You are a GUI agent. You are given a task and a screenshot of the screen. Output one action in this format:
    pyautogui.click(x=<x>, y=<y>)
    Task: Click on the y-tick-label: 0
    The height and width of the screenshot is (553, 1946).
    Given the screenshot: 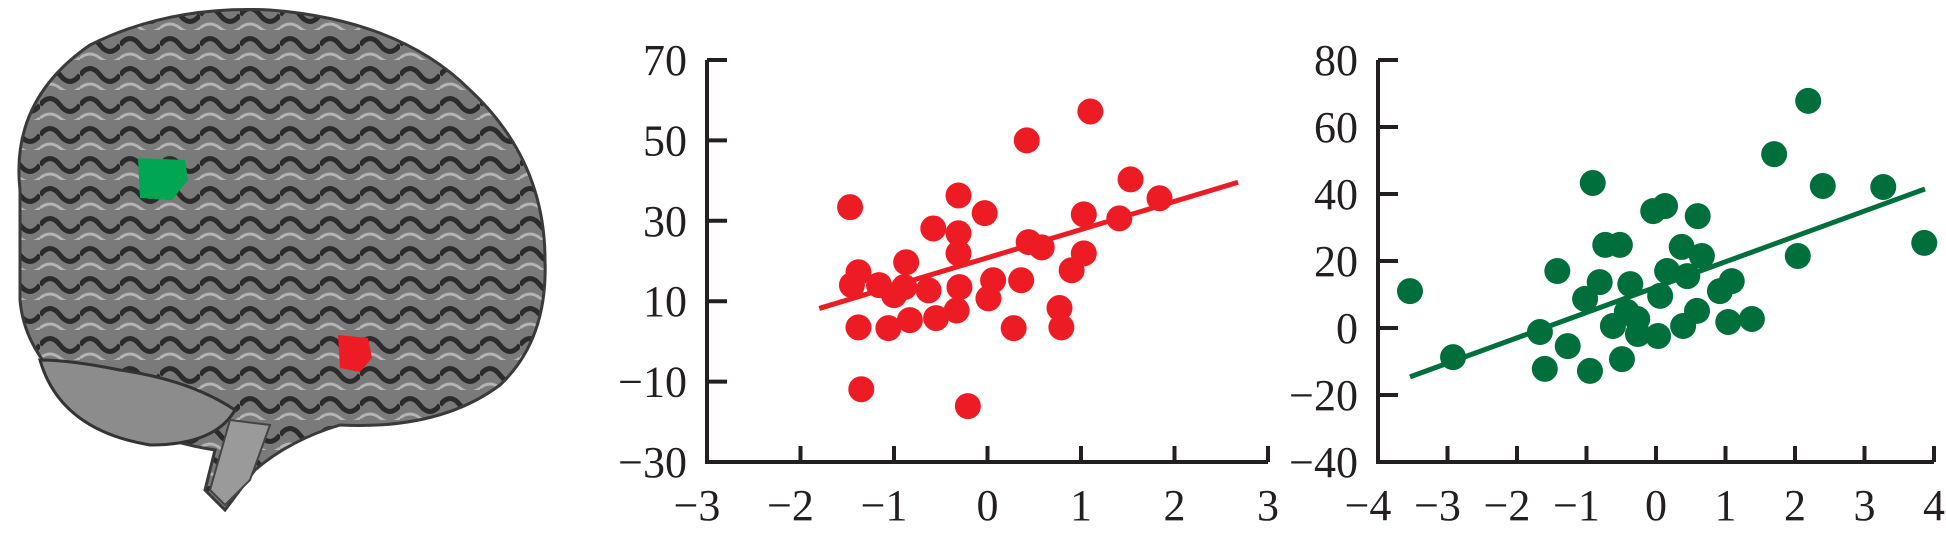 What is the action you would take?
    pyautogui.click(x=1347, y=328)
    